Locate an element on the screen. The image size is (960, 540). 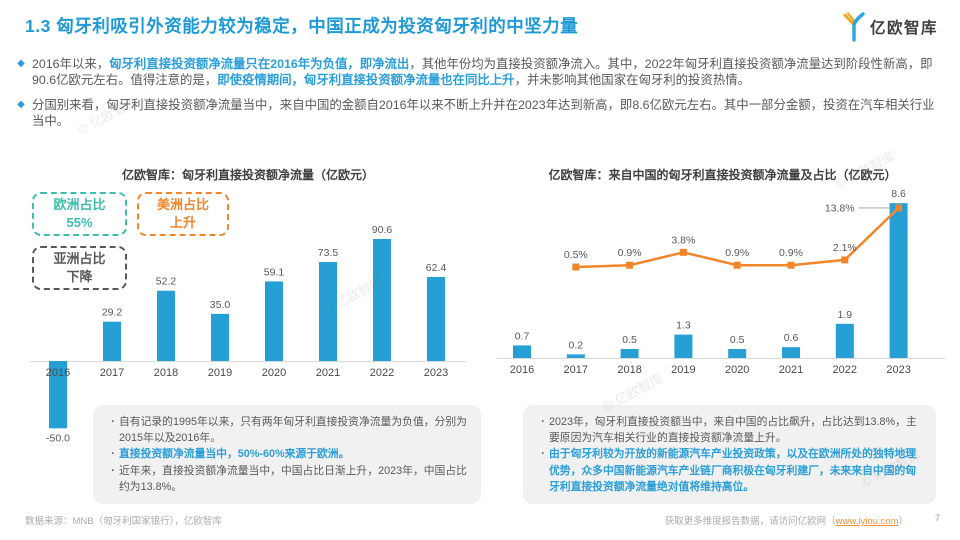
callout-americas-share: 美洲占比 上升 is located at coordinates (183, 214).